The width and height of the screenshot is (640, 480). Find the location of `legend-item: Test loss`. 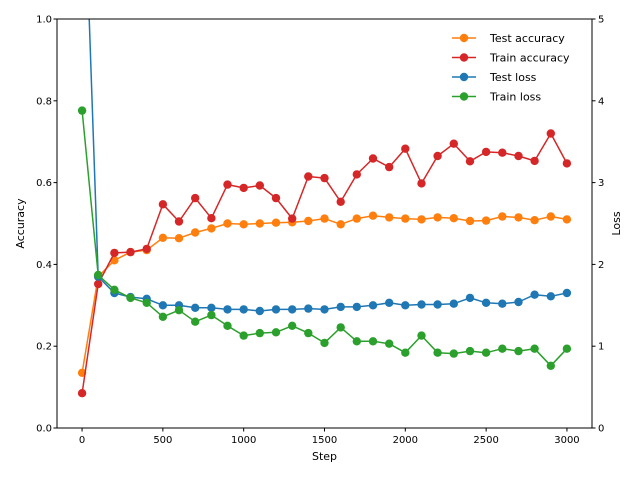

legend-item: Test loss is located at coordinates (494, 77).